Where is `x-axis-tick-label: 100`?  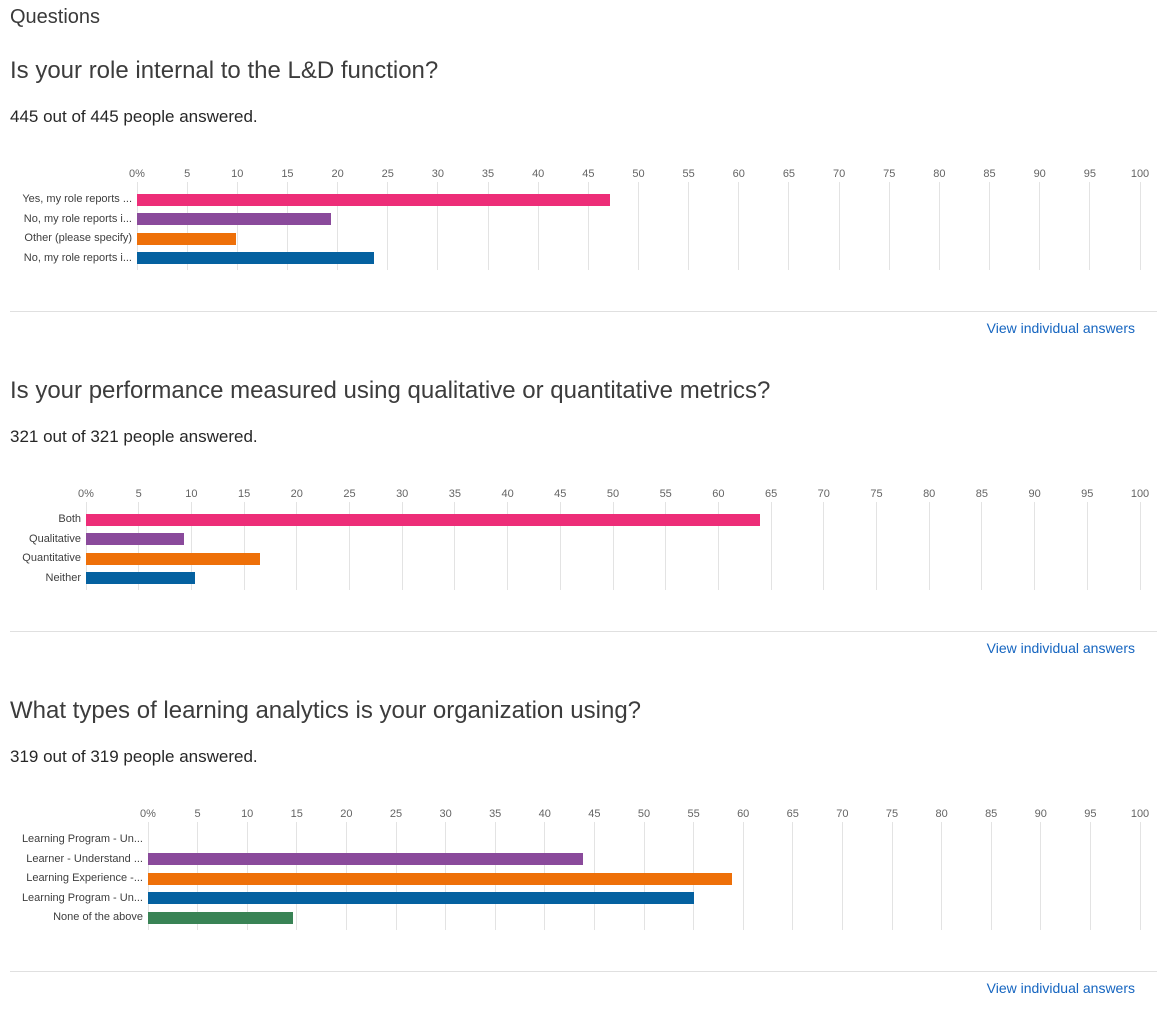 x-axis-tick-label: 100 is located at coordinates (1140, 174).